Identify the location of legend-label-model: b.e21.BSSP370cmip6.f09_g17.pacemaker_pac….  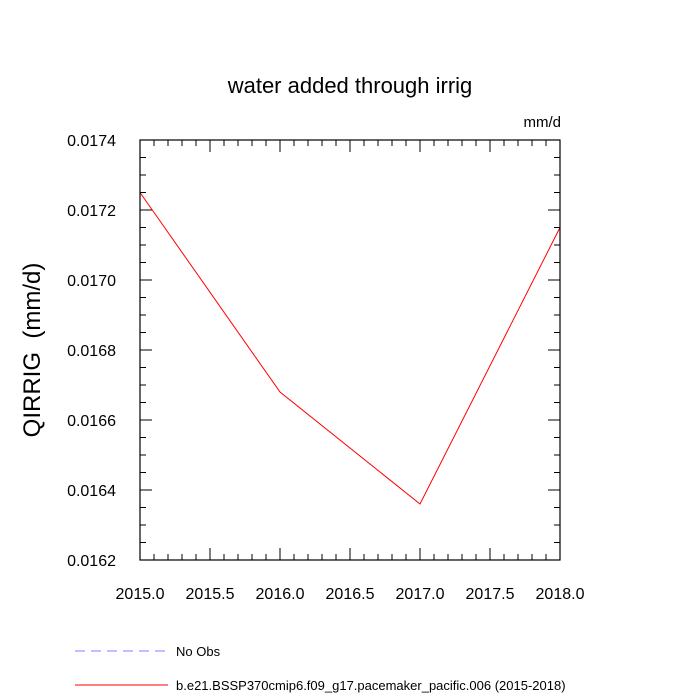
(371, 685).